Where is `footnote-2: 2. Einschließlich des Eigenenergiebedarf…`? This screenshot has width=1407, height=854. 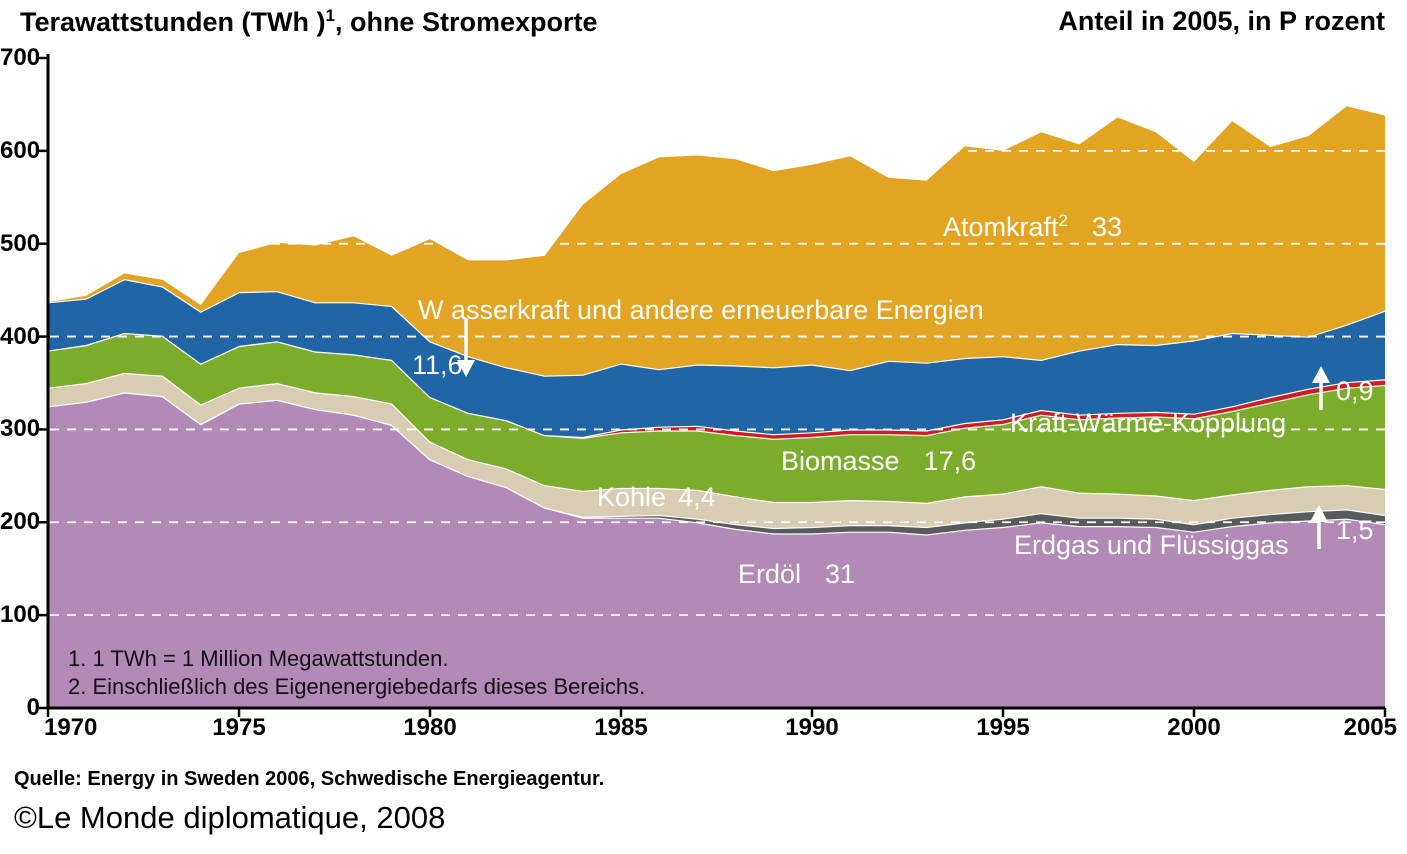
footnote-2: 2. Einschließlich des Eigenenergiebedarf… is located at coordinates (357, 686).